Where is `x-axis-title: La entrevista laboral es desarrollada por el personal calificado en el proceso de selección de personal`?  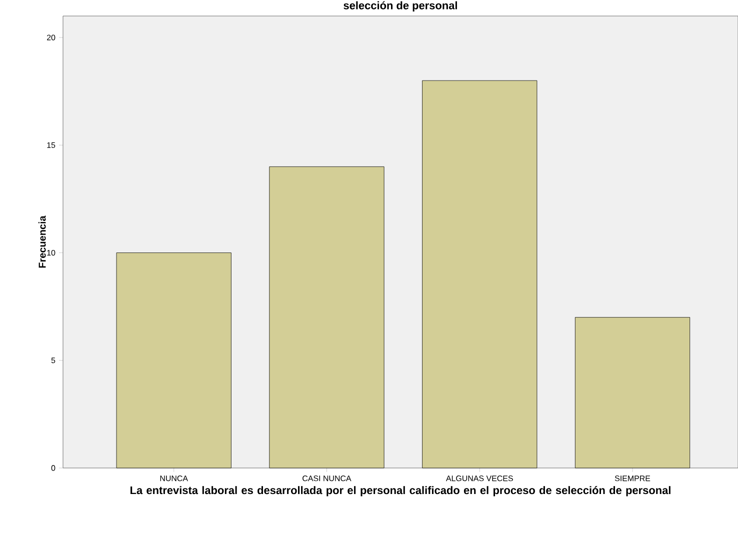 x-axis-title: La entrevista laboral es desarrollada por el personal calificado en el proceso de selección de personal is located at coordinates (400, 491).